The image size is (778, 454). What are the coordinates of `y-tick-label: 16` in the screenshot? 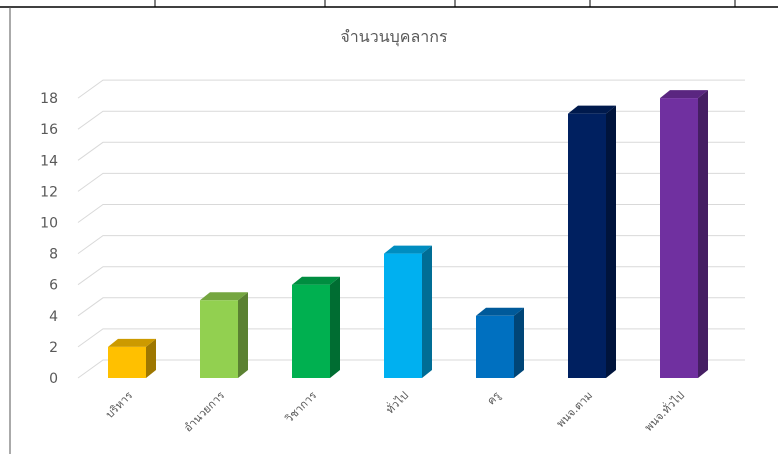 It's located at (49, 130).